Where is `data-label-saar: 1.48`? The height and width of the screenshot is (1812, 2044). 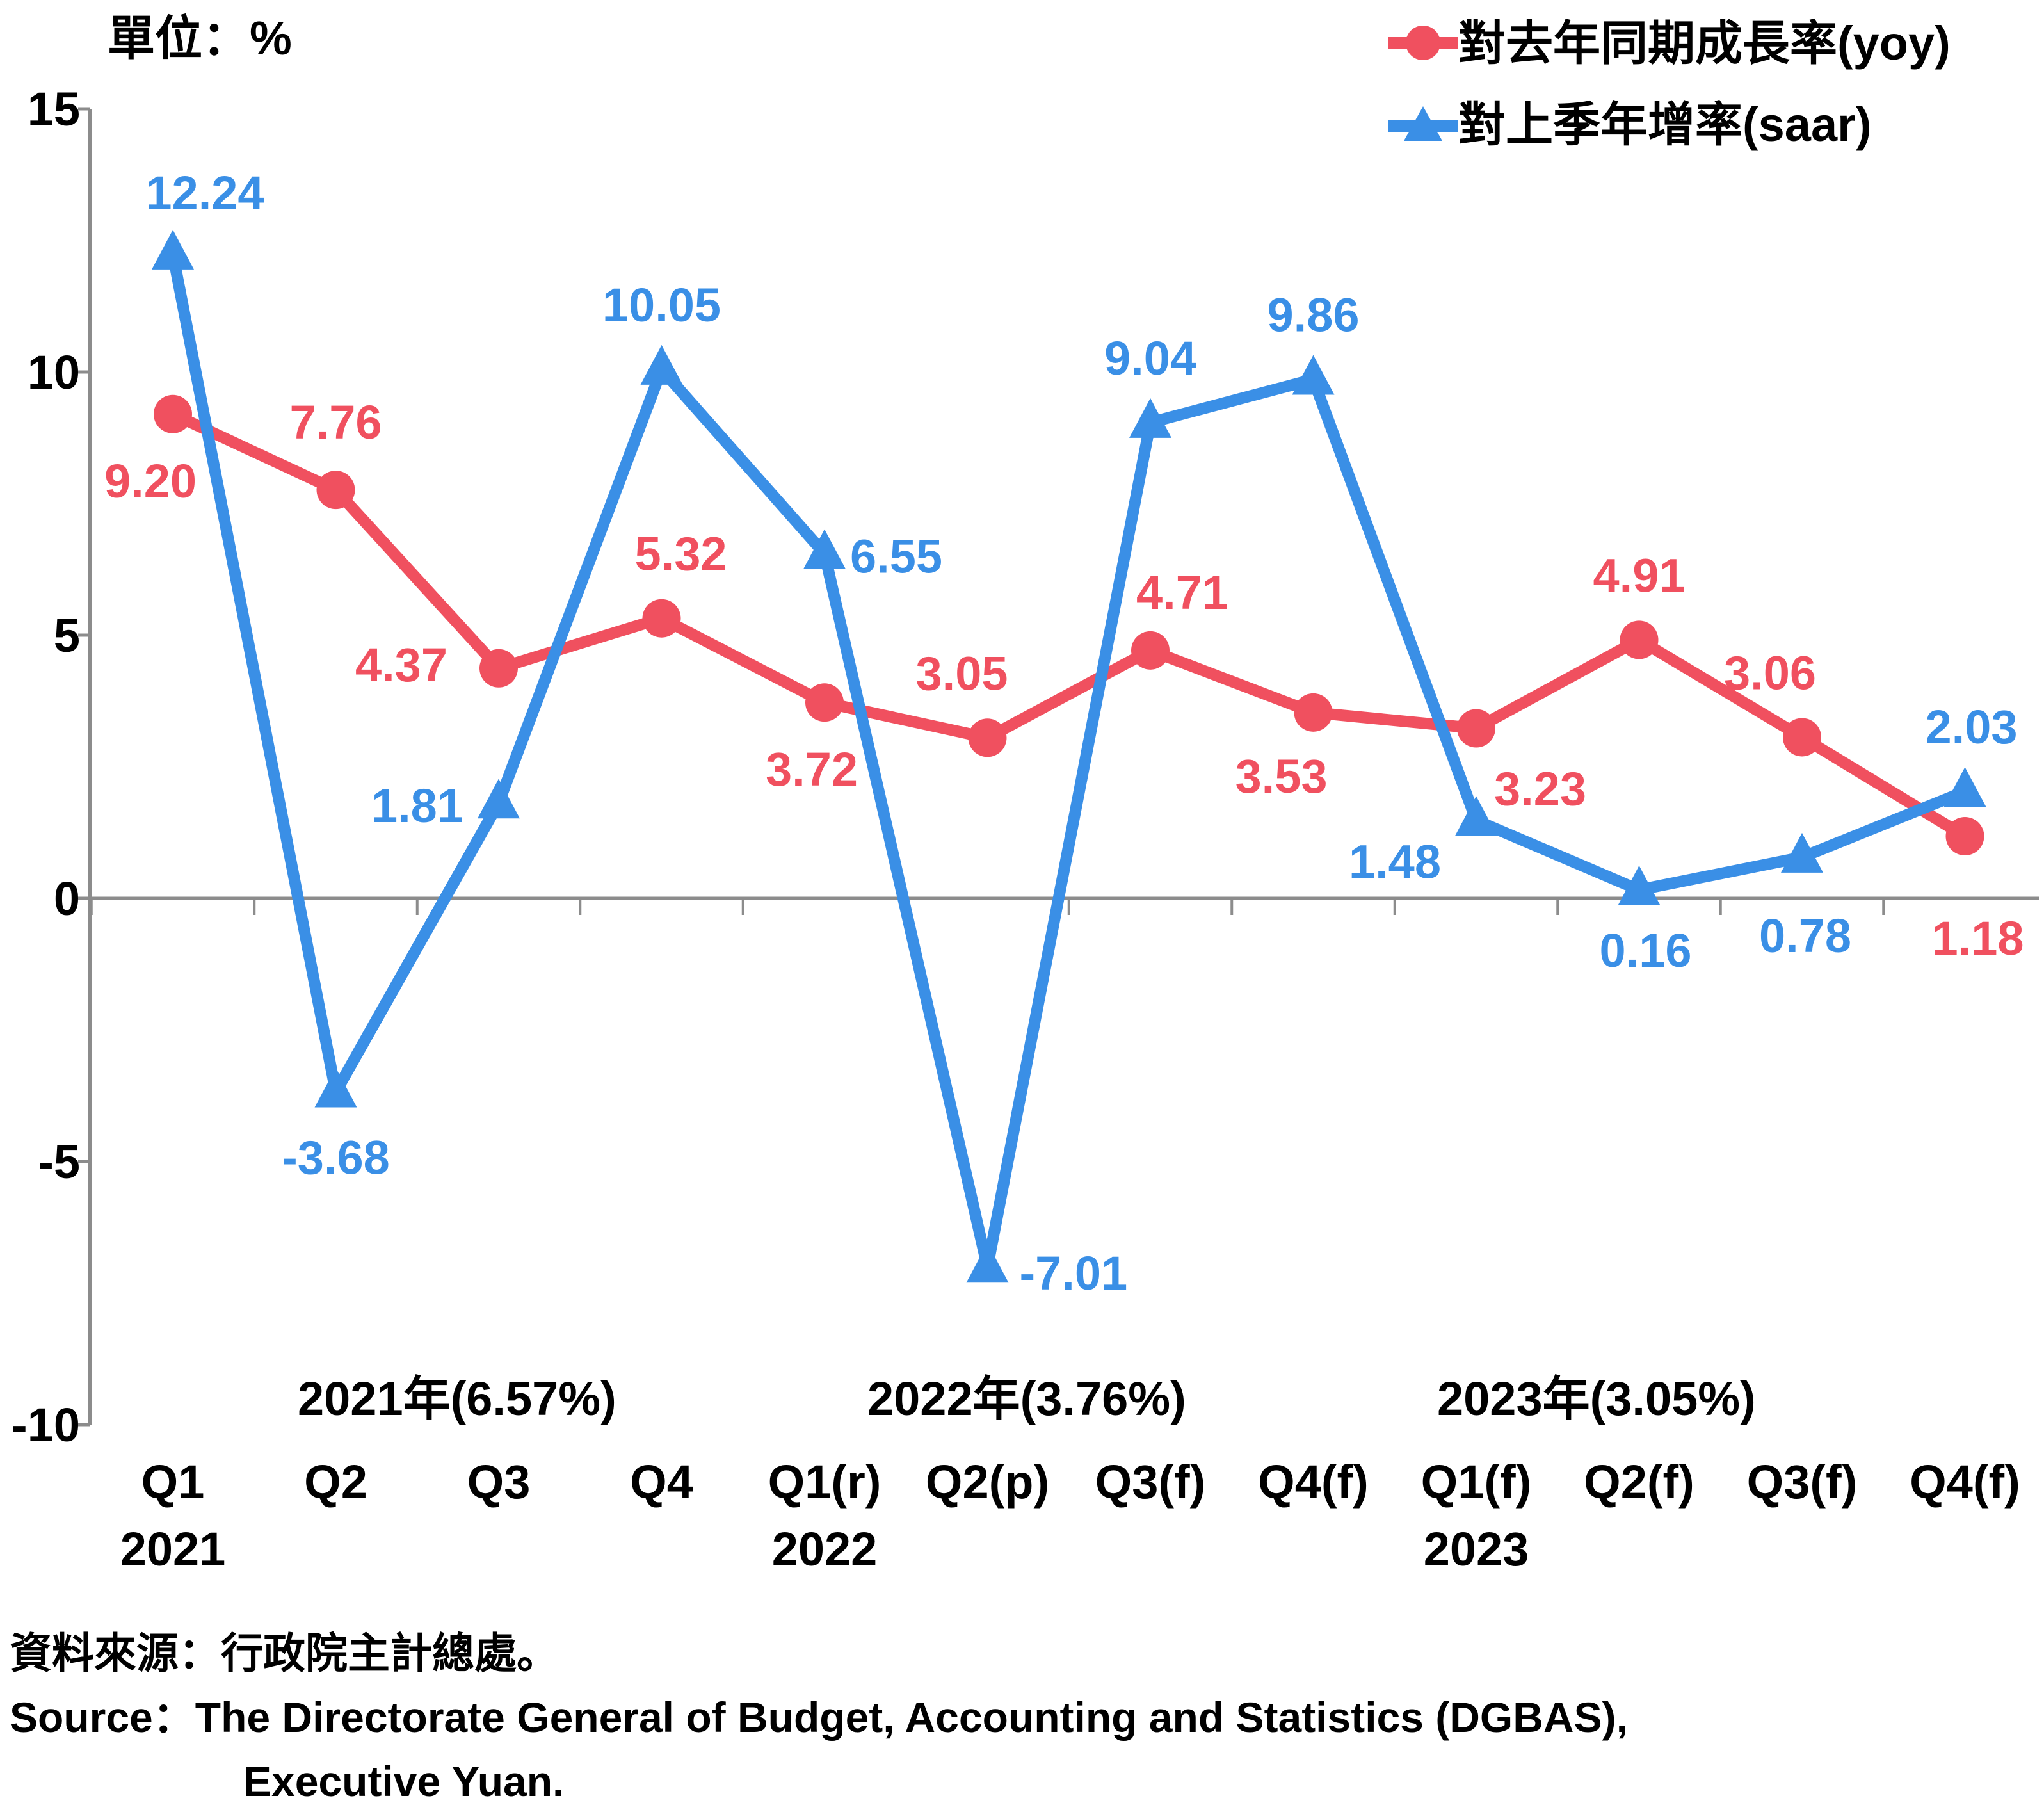
data-label-saar: 1.48 is located at coordinates (1395, 861).